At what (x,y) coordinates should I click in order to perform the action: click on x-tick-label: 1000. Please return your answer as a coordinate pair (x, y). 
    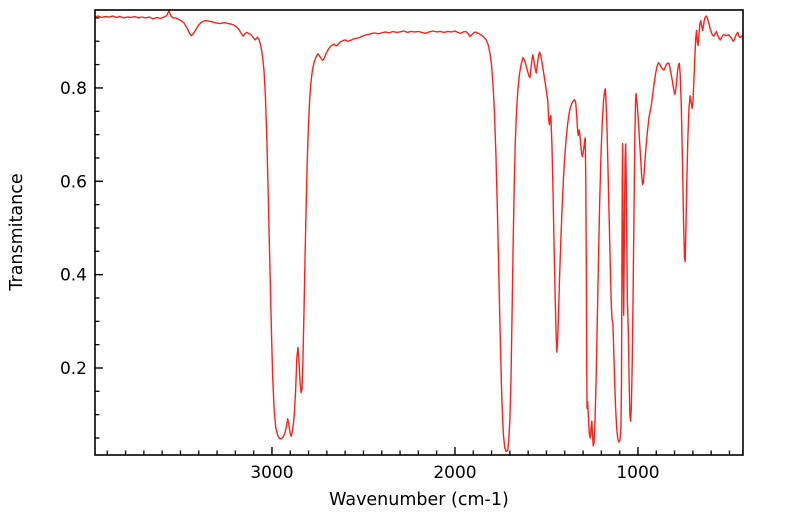
    Looking at the image, I should click on (637, 473).